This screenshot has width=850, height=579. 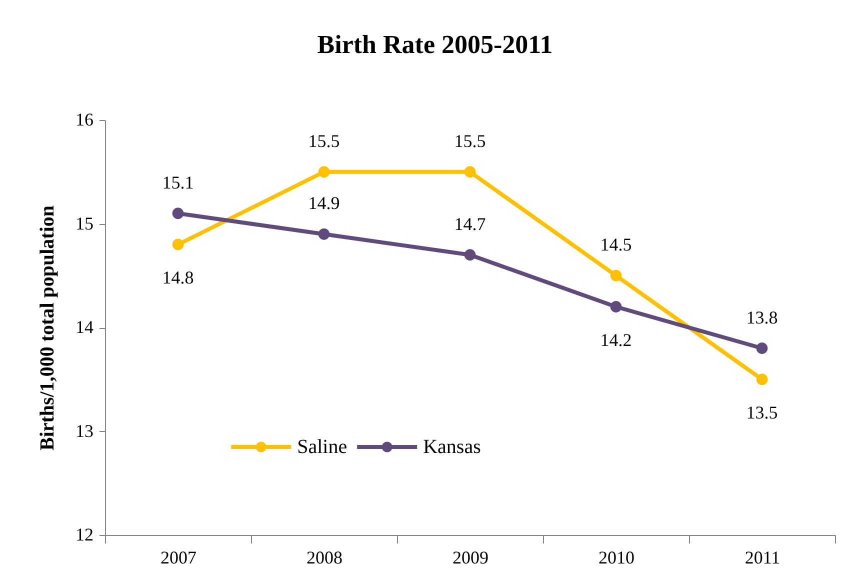 What do you see at coordinates (85, 223) in the screenshot?
I see `y-tick-label: 15` at bounding box center [85, 223].